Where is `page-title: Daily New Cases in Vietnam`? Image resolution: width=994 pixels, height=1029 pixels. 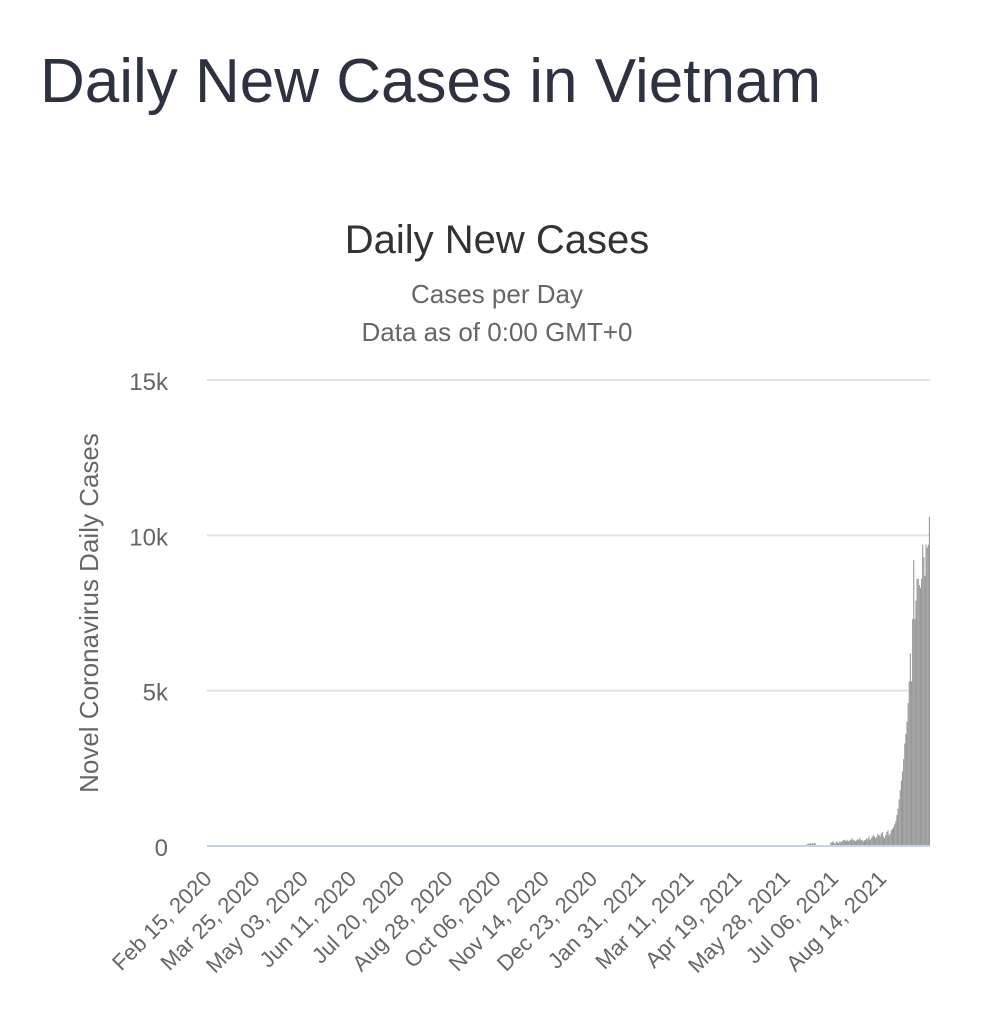 page-title: Daily New Cases in Vietnam is located at coordinates (431, 81).